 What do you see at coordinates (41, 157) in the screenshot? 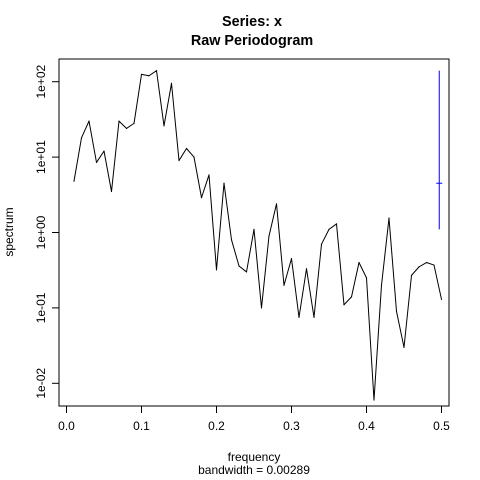
I see `y-tick-label: 1e+01` at bounding box center [41, 157].